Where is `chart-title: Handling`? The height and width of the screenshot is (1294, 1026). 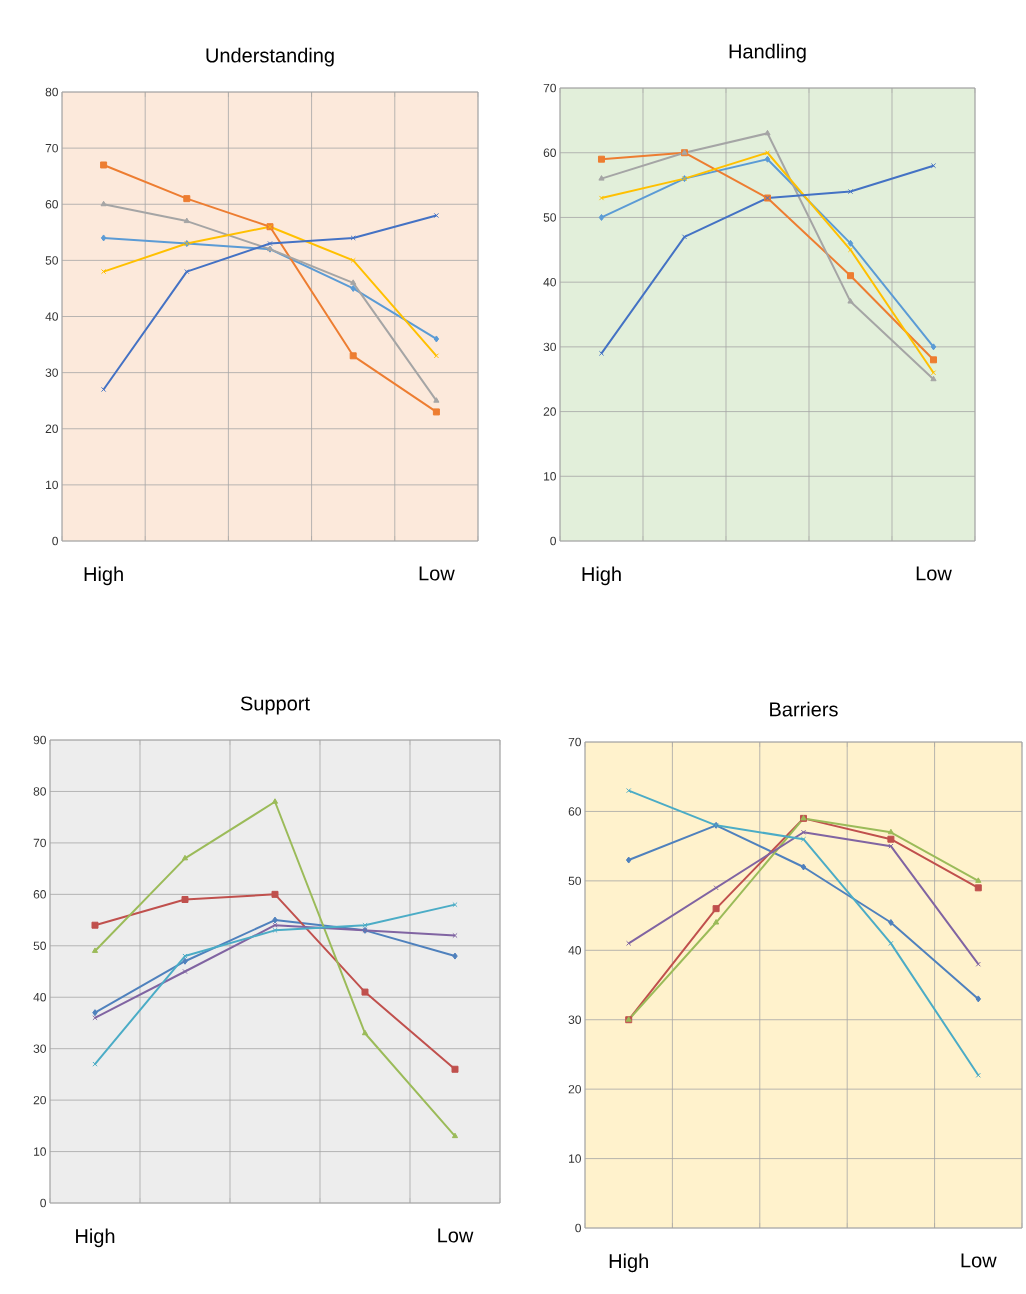
chart-title: Handling is located at coordinates (767, 53).